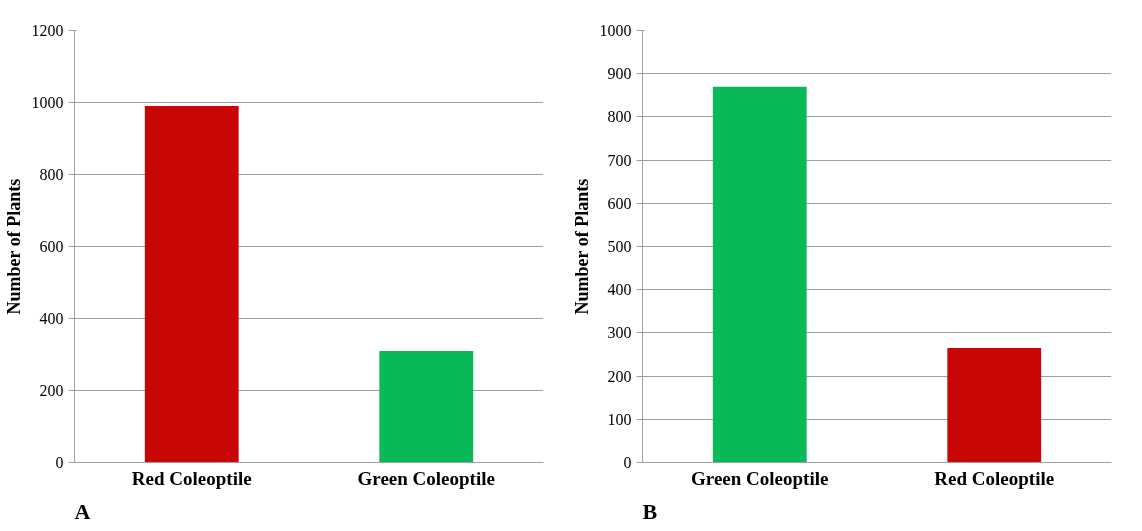 Image resolution: width=1142 pixels, height=531 pixels. Describe the element at coordinates (619, 333) in the screenshot. I see `y-tick-label: 300` at that location.